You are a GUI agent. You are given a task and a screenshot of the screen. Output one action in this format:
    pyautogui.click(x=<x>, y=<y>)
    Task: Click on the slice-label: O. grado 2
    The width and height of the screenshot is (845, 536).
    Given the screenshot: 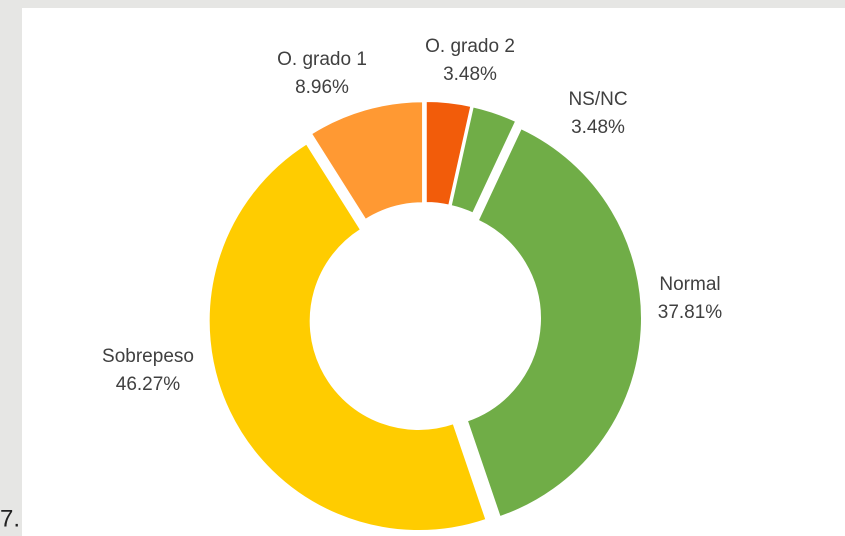 What is the action you would take?
    pyautogui.click(x=470, y=46)
    